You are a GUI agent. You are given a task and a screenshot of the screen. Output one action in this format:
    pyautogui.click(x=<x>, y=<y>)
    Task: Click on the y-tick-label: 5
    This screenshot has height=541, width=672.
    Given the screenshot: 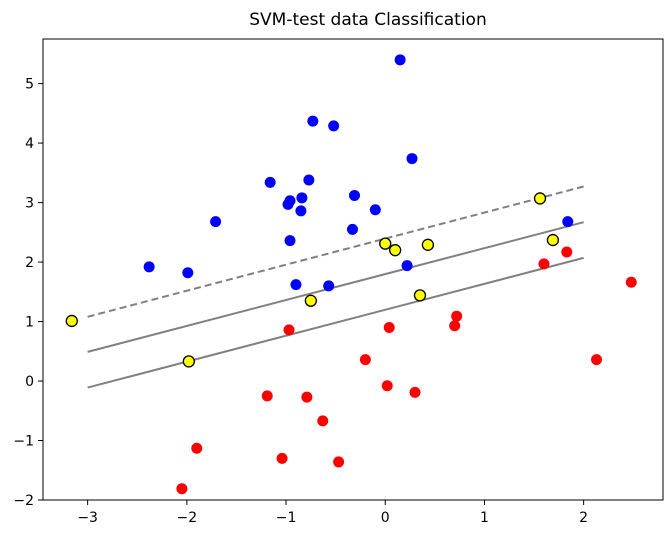 What is the action you would take?
    pyautogui.click(x=29, y=85)
    